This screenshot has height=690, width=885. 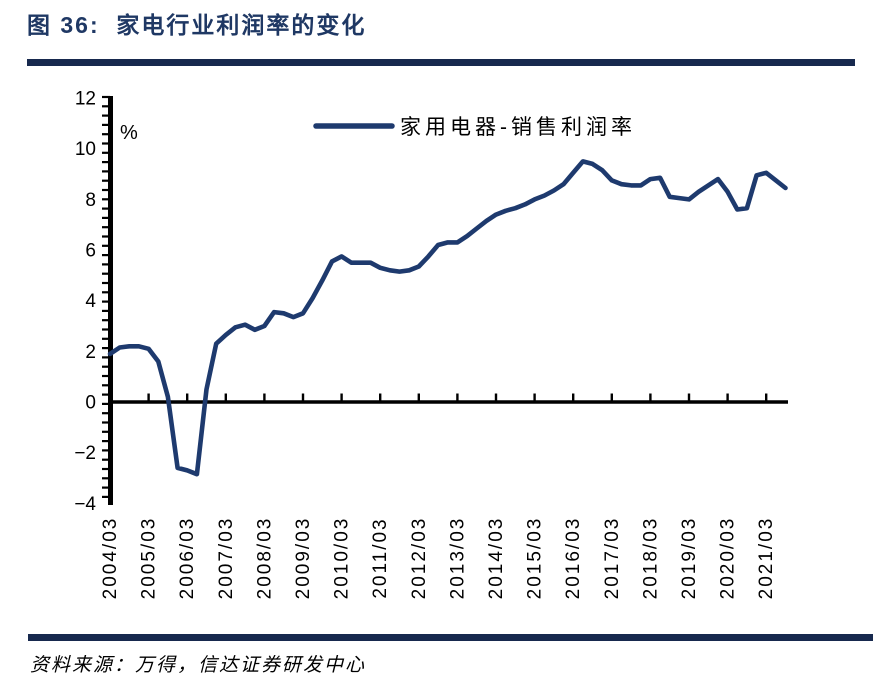 What do you see at coordinates (90, 301) in the screenshot?
I see `y-tick-label: 4` at bounding box center [90, 301].